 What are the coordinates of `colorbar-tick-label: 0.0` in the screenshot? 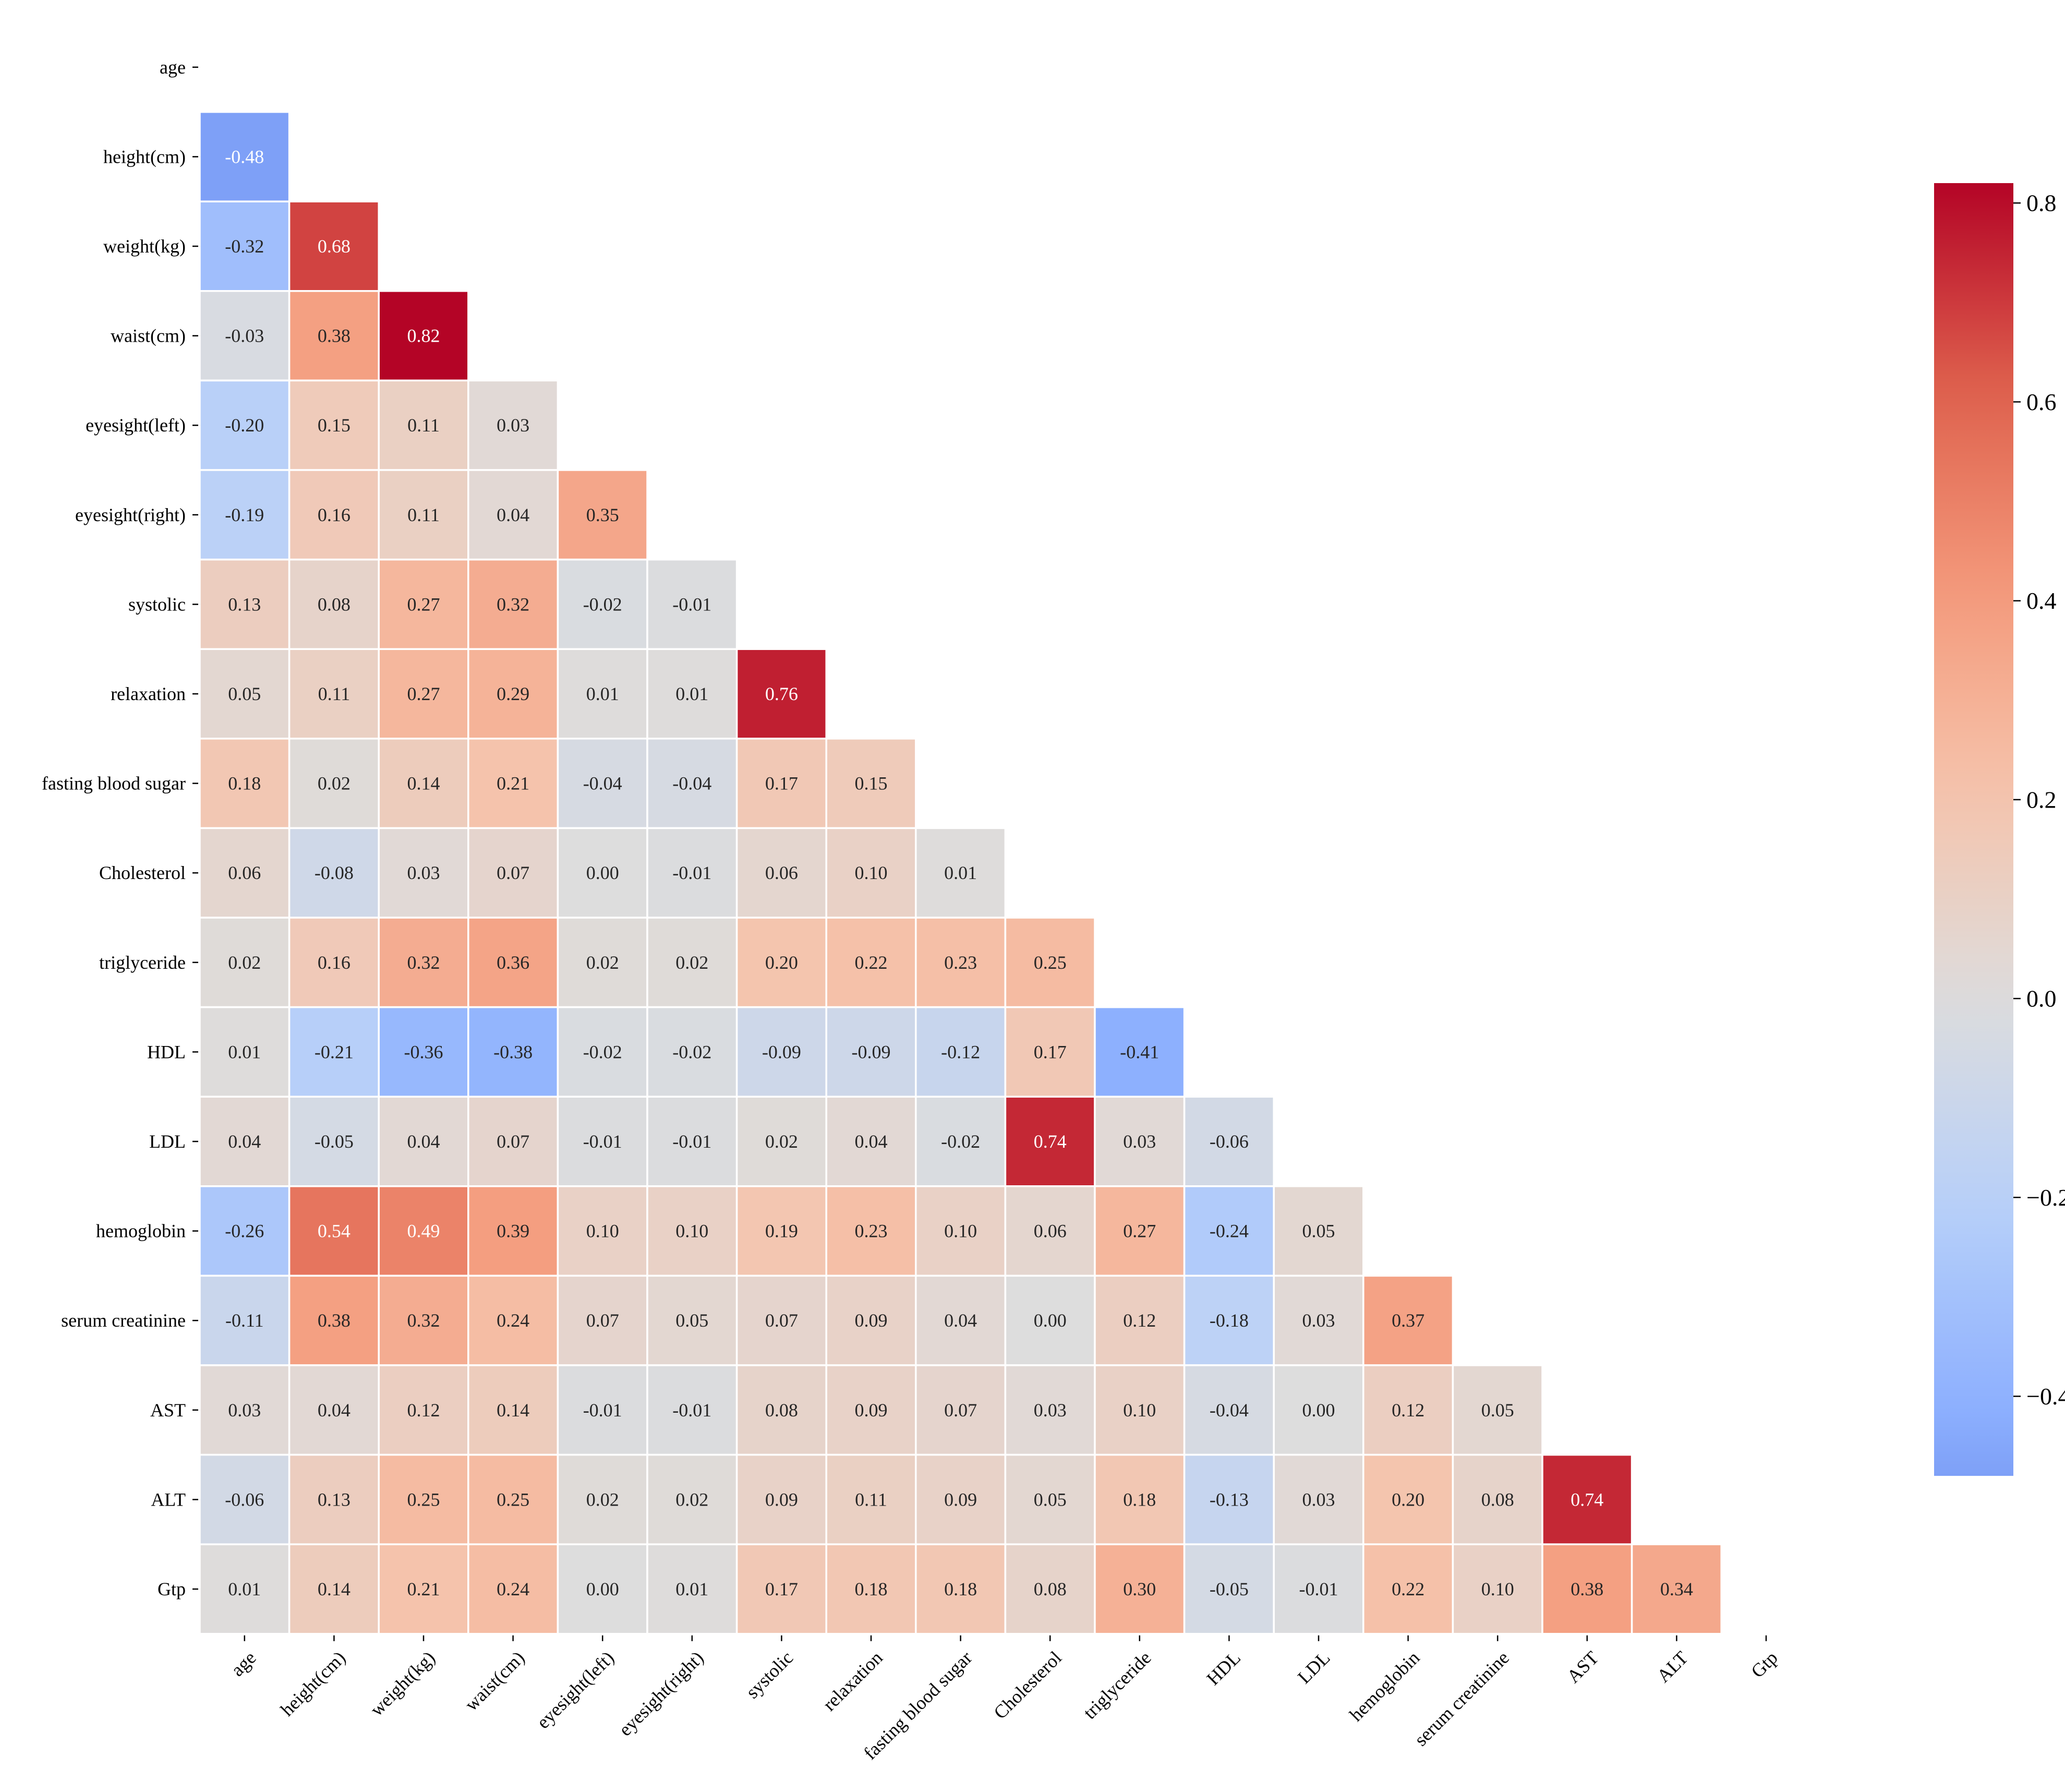 It's located at (2042, 999).